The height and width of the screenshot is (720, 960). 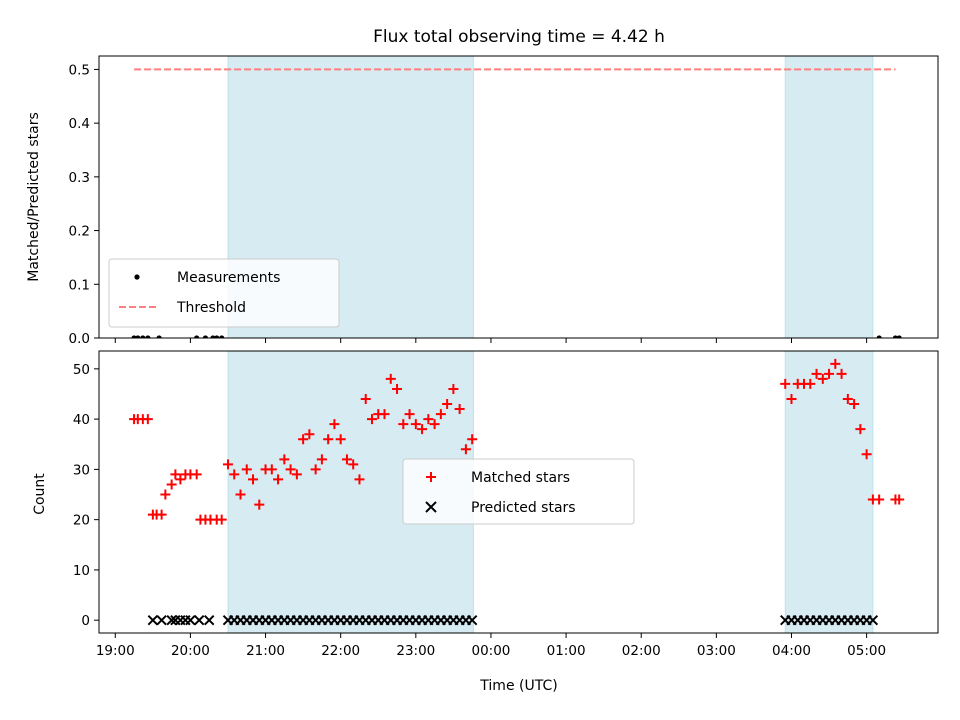 What do you see at coordinates (228, 278) in the screenshot?
I see `legend-label: Measurements` at bounding box center [228, 278].